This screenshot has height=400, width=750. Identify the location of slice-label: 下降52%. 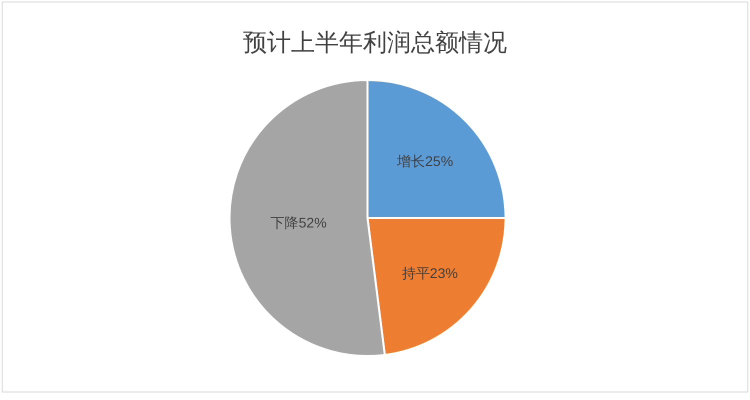
(298, 222).